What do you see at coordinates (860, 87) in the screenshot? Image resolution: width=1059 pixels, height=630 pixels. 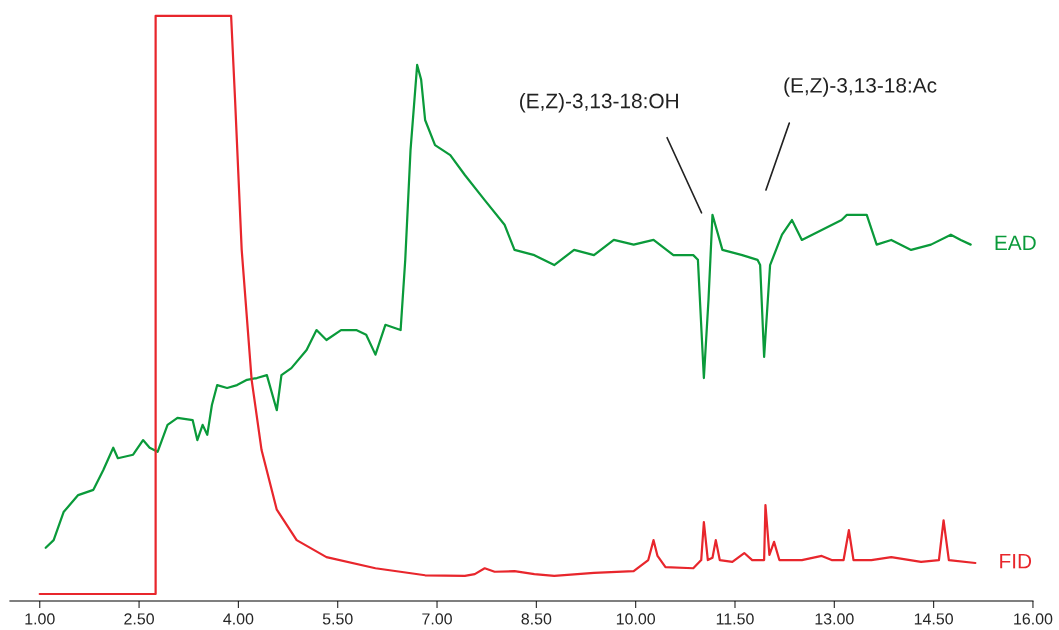 I see `annotation: (E,Z)-3,13-18:Ac` at bounding box center [860, 87].